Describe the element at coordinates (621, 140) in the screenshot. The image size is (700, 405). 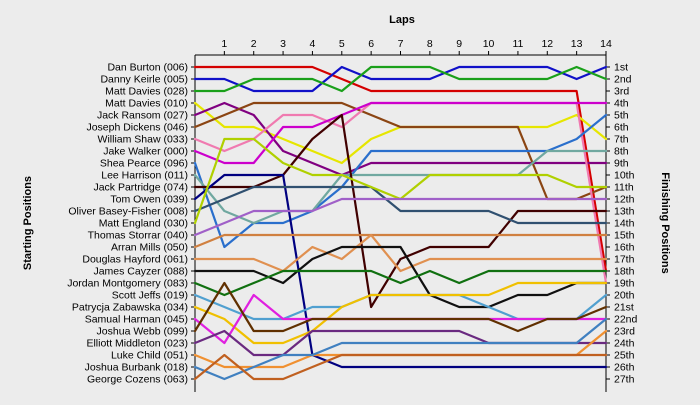
I see `finish-label: 7th` at that location.